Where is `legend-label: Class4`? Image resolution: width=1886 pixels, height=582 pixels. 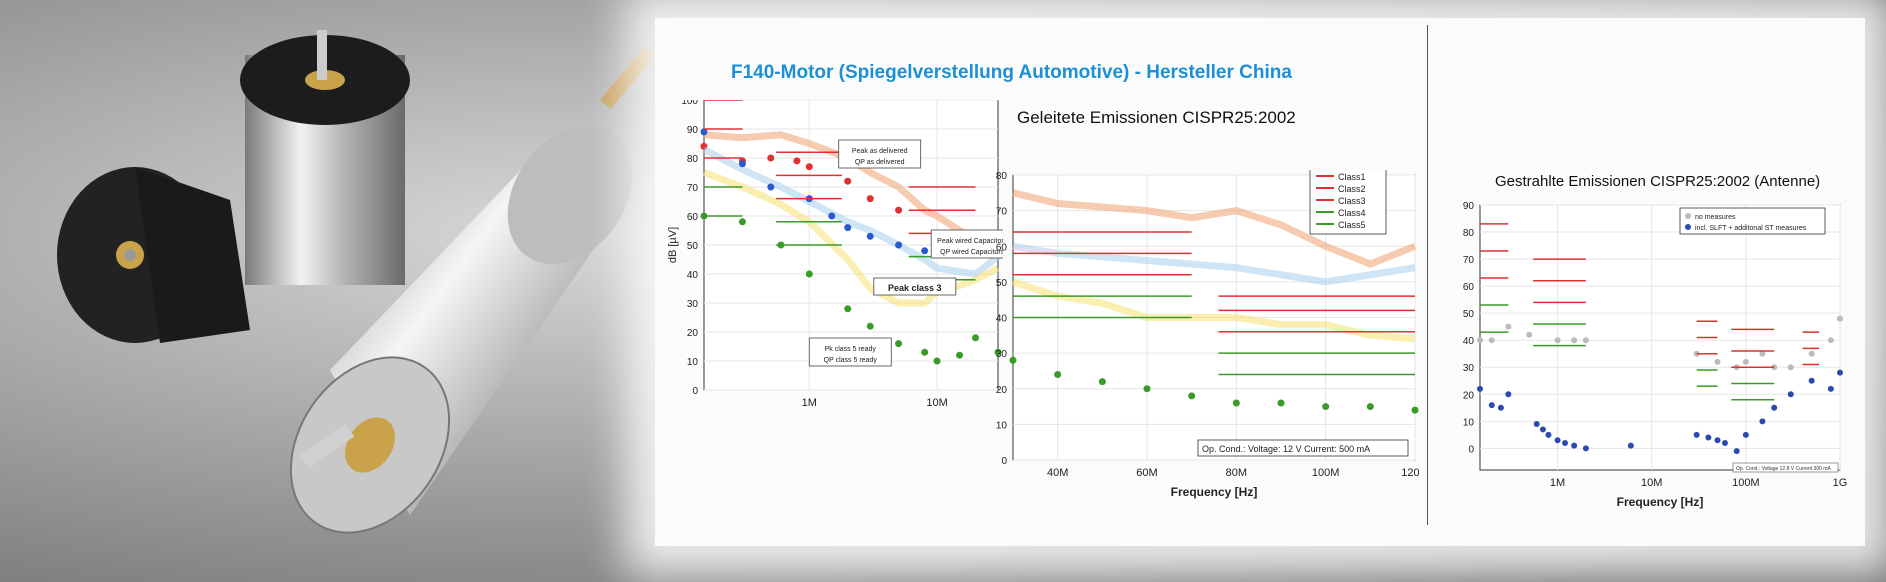 legend-label: Class4 is located at coordinates (1352, 213).